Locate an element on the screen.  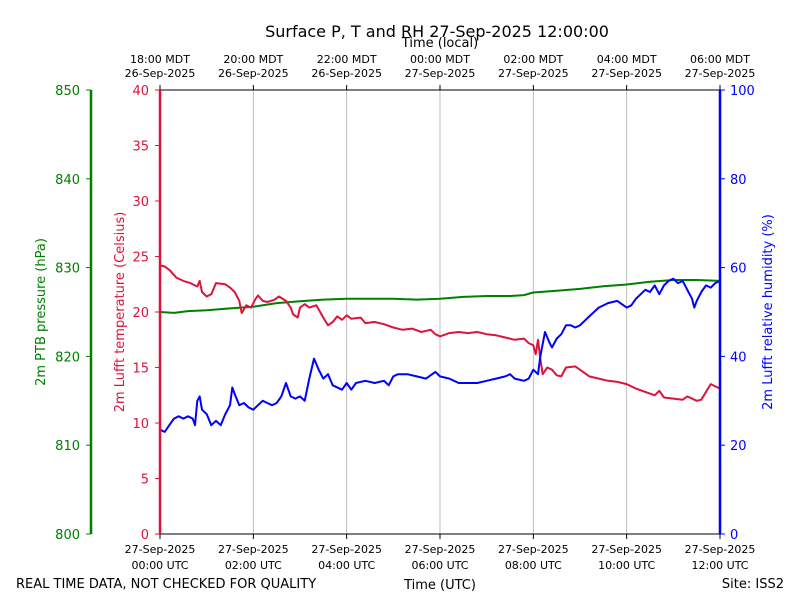
humidity-tick-label: 80 is located at coordinates (738, 180).